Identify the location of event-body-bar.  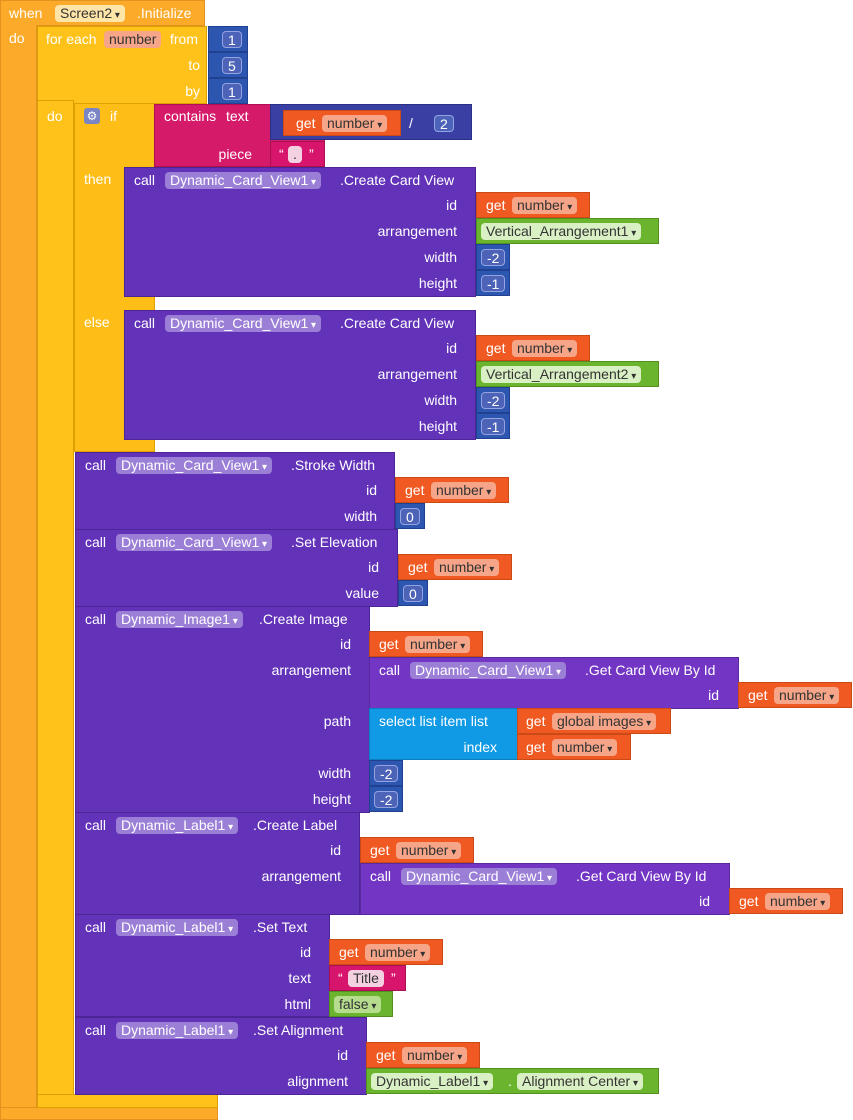
(18, 567).